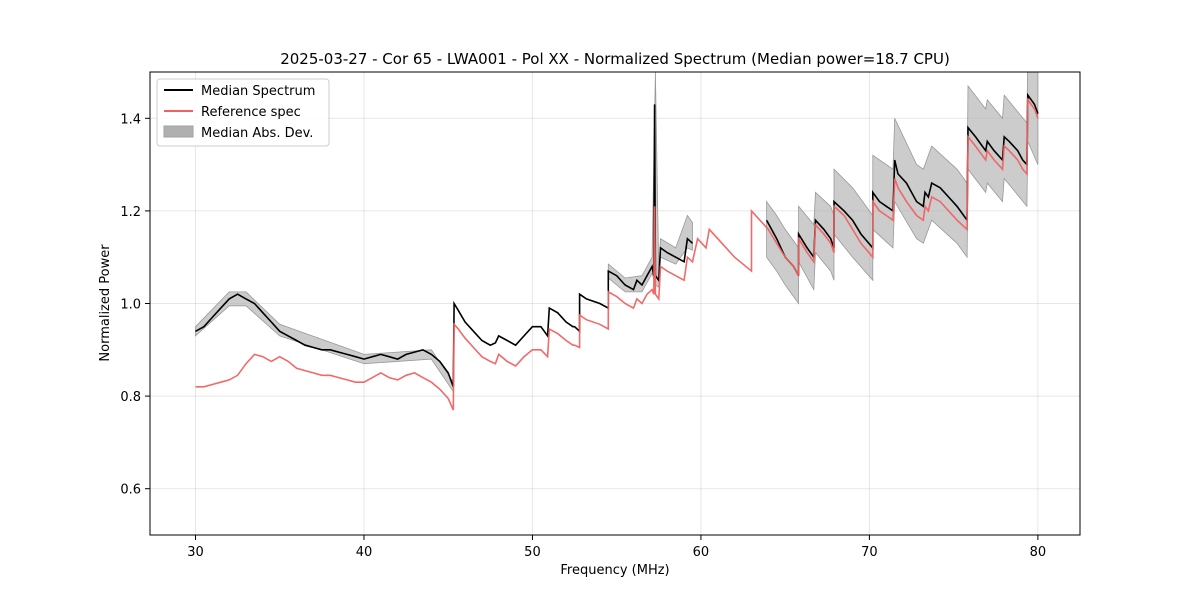 The height and width of the screenshot is (604, 1200). What do you see at coordinates (1038, 552) in the screenshot?
I see `x-tick-label: 80` at bounding box center [1038, 552].